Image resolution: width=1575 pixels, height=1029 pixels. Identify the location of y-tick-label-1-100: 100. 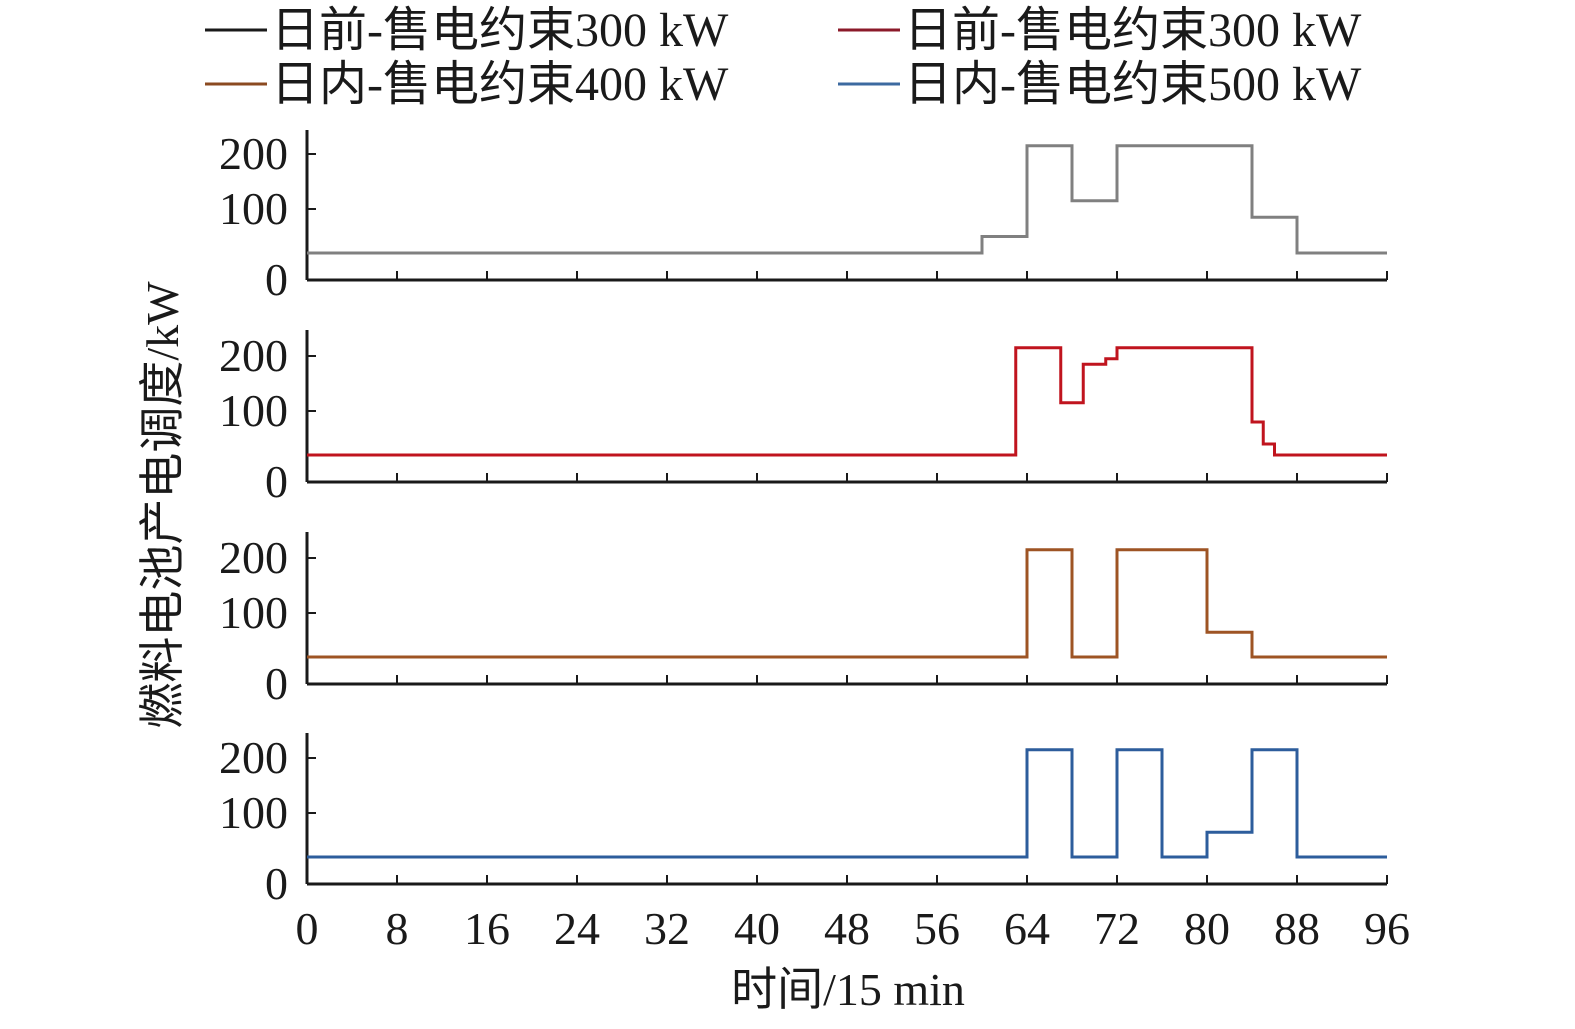
(253, 410).